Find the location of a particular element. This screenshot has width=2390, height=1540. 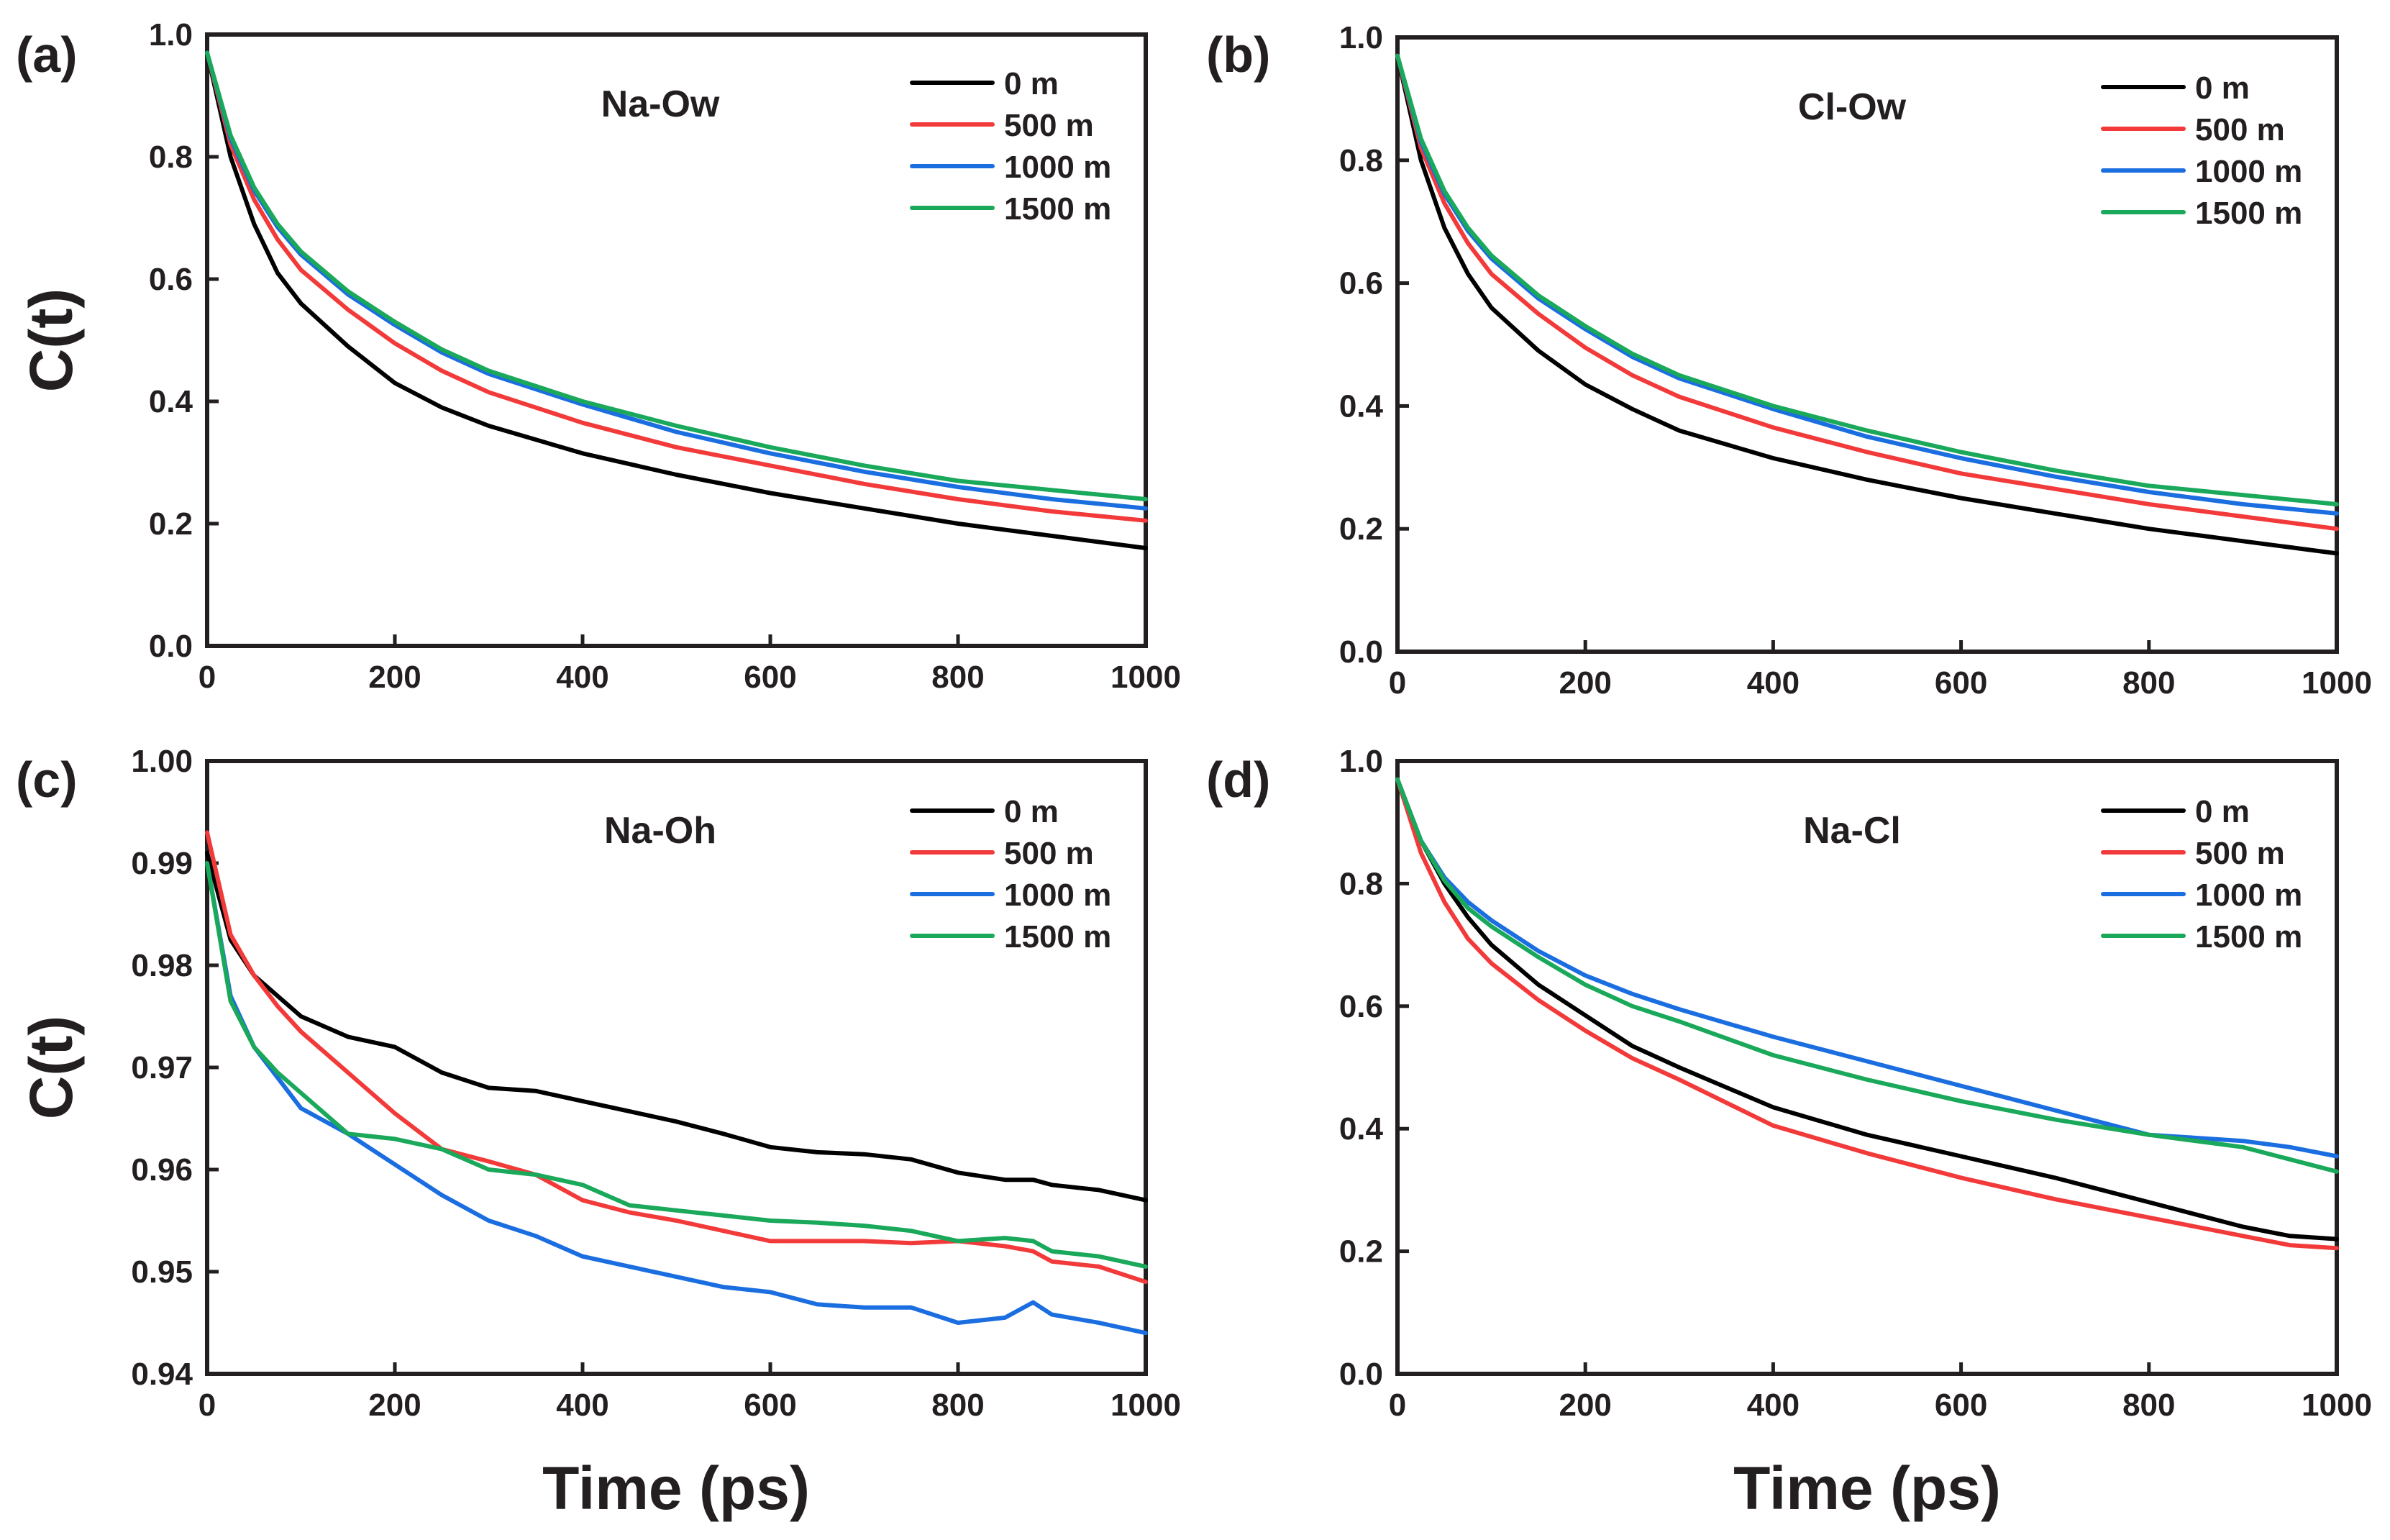

y-tick-label: 0.95 is located at coordinates (162, 1272).